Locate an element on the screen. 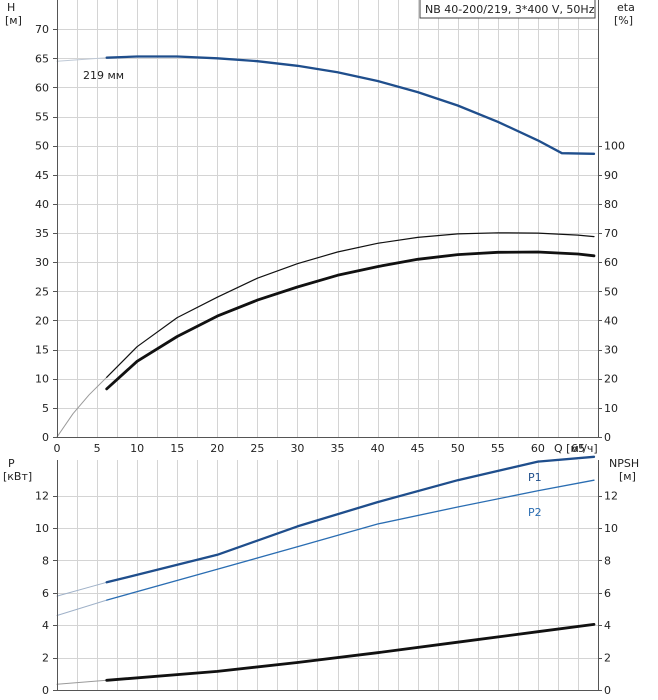 The height and width of the screenshot is (700, 658). right-tick-label: 6 is located at coordinates (607, 593).